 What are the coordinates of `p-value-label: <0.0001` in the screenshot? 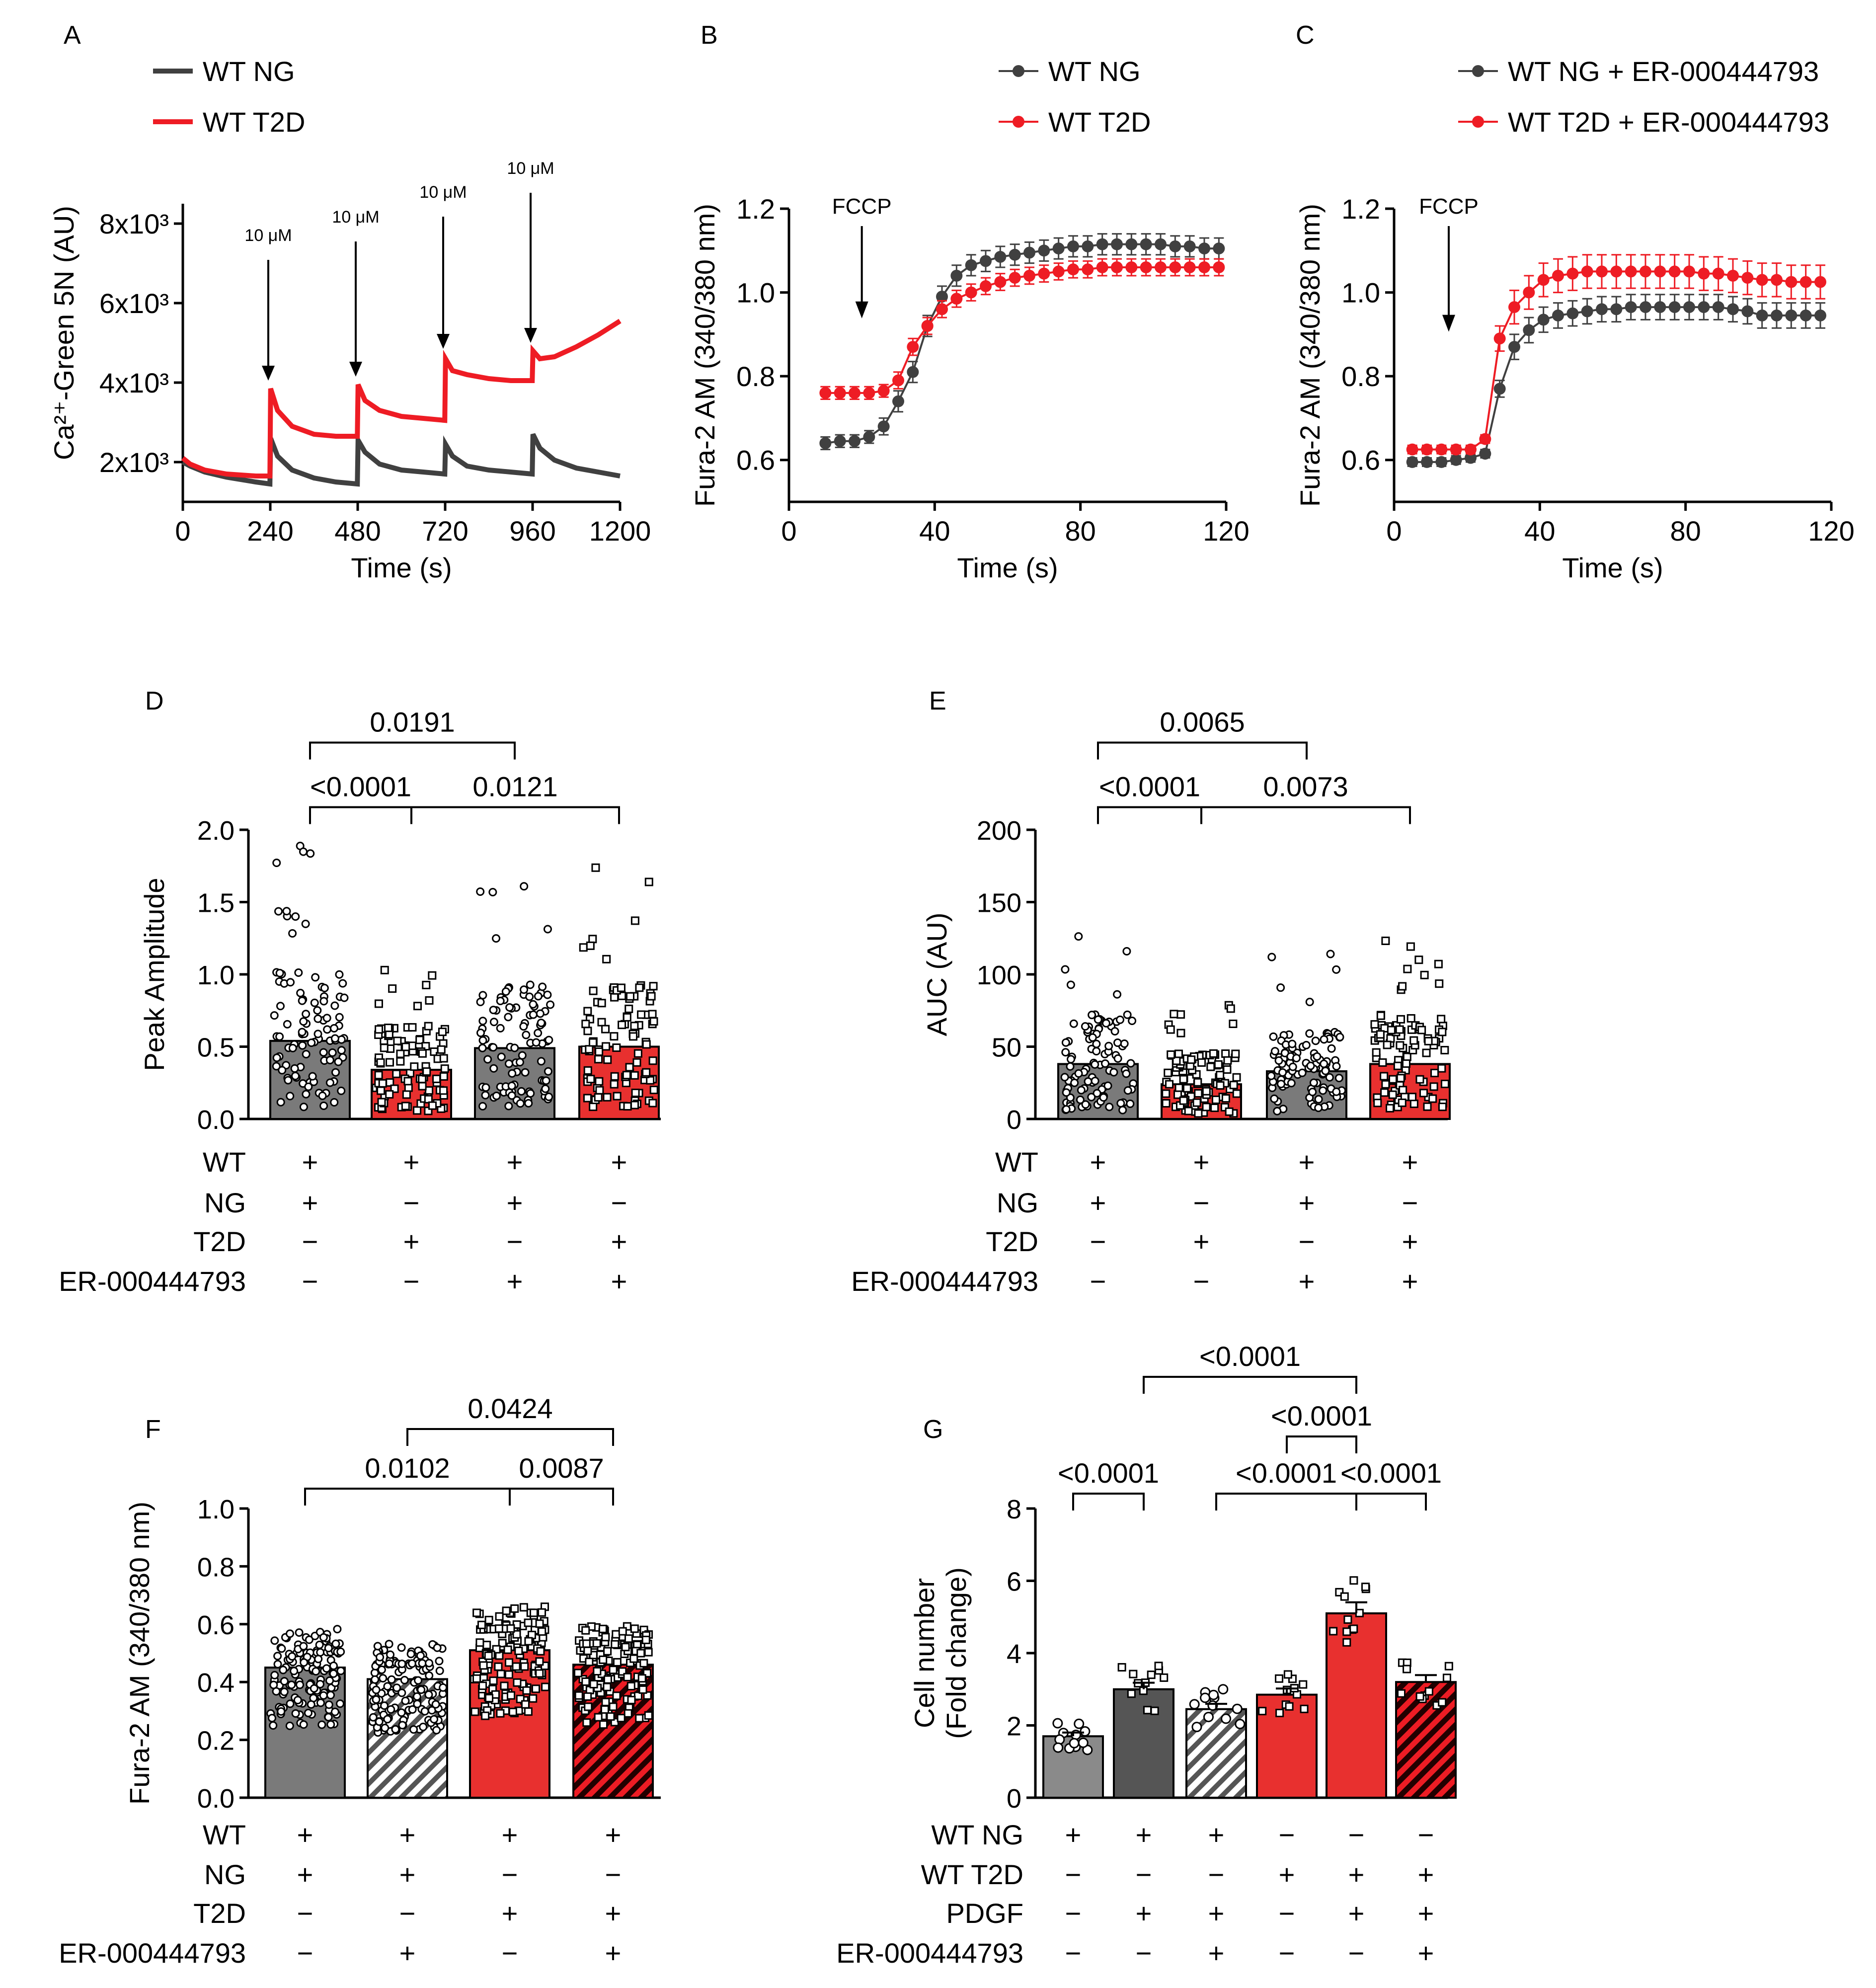 It's located at (1250, 1357).